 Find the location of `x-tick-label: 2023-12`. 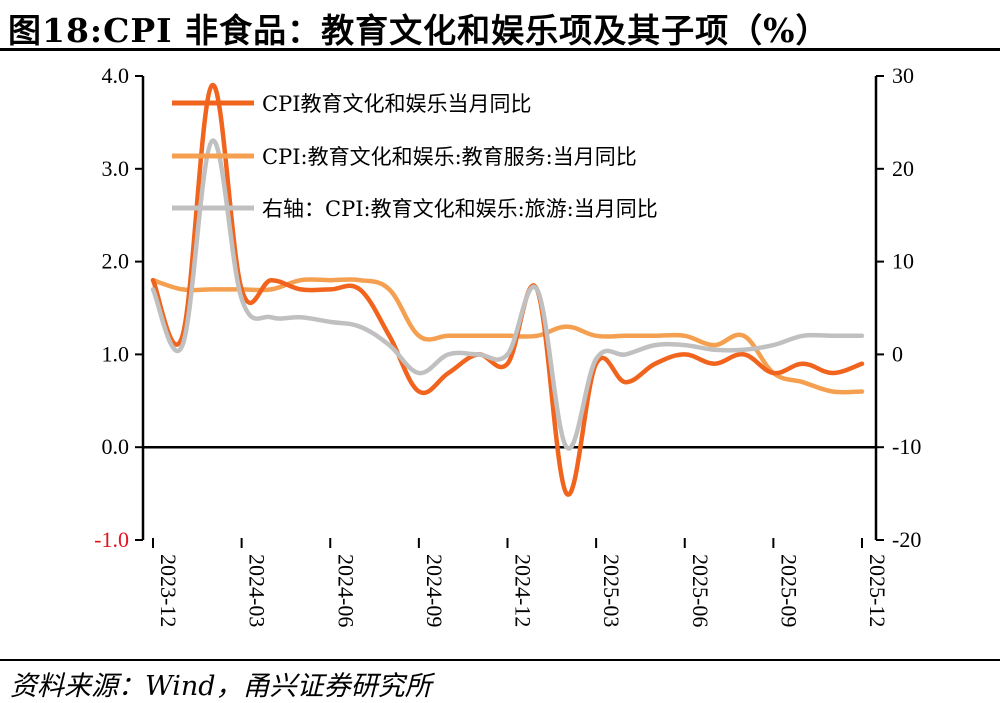

x-tick-label: 2023-12 is located at coordinates (168, 590).